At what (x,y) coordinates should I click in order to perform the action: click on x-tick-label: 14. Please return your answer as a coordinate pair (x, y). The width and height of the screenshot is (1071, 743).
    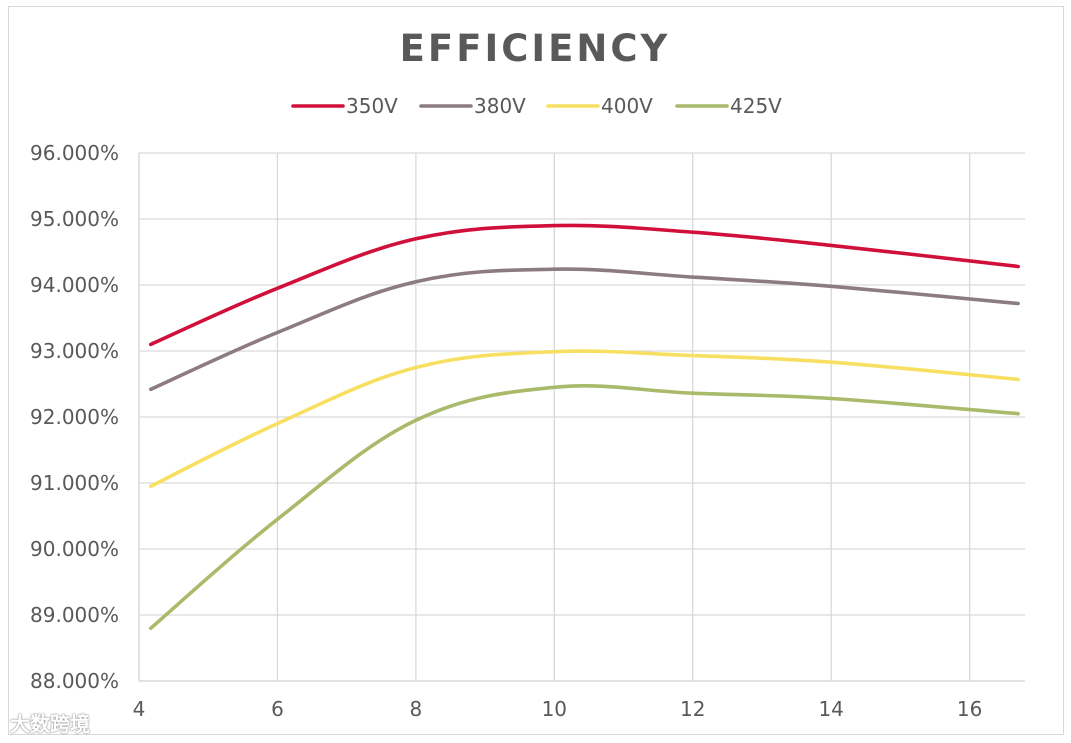
    Looking at the image, I should click on (830, 709).